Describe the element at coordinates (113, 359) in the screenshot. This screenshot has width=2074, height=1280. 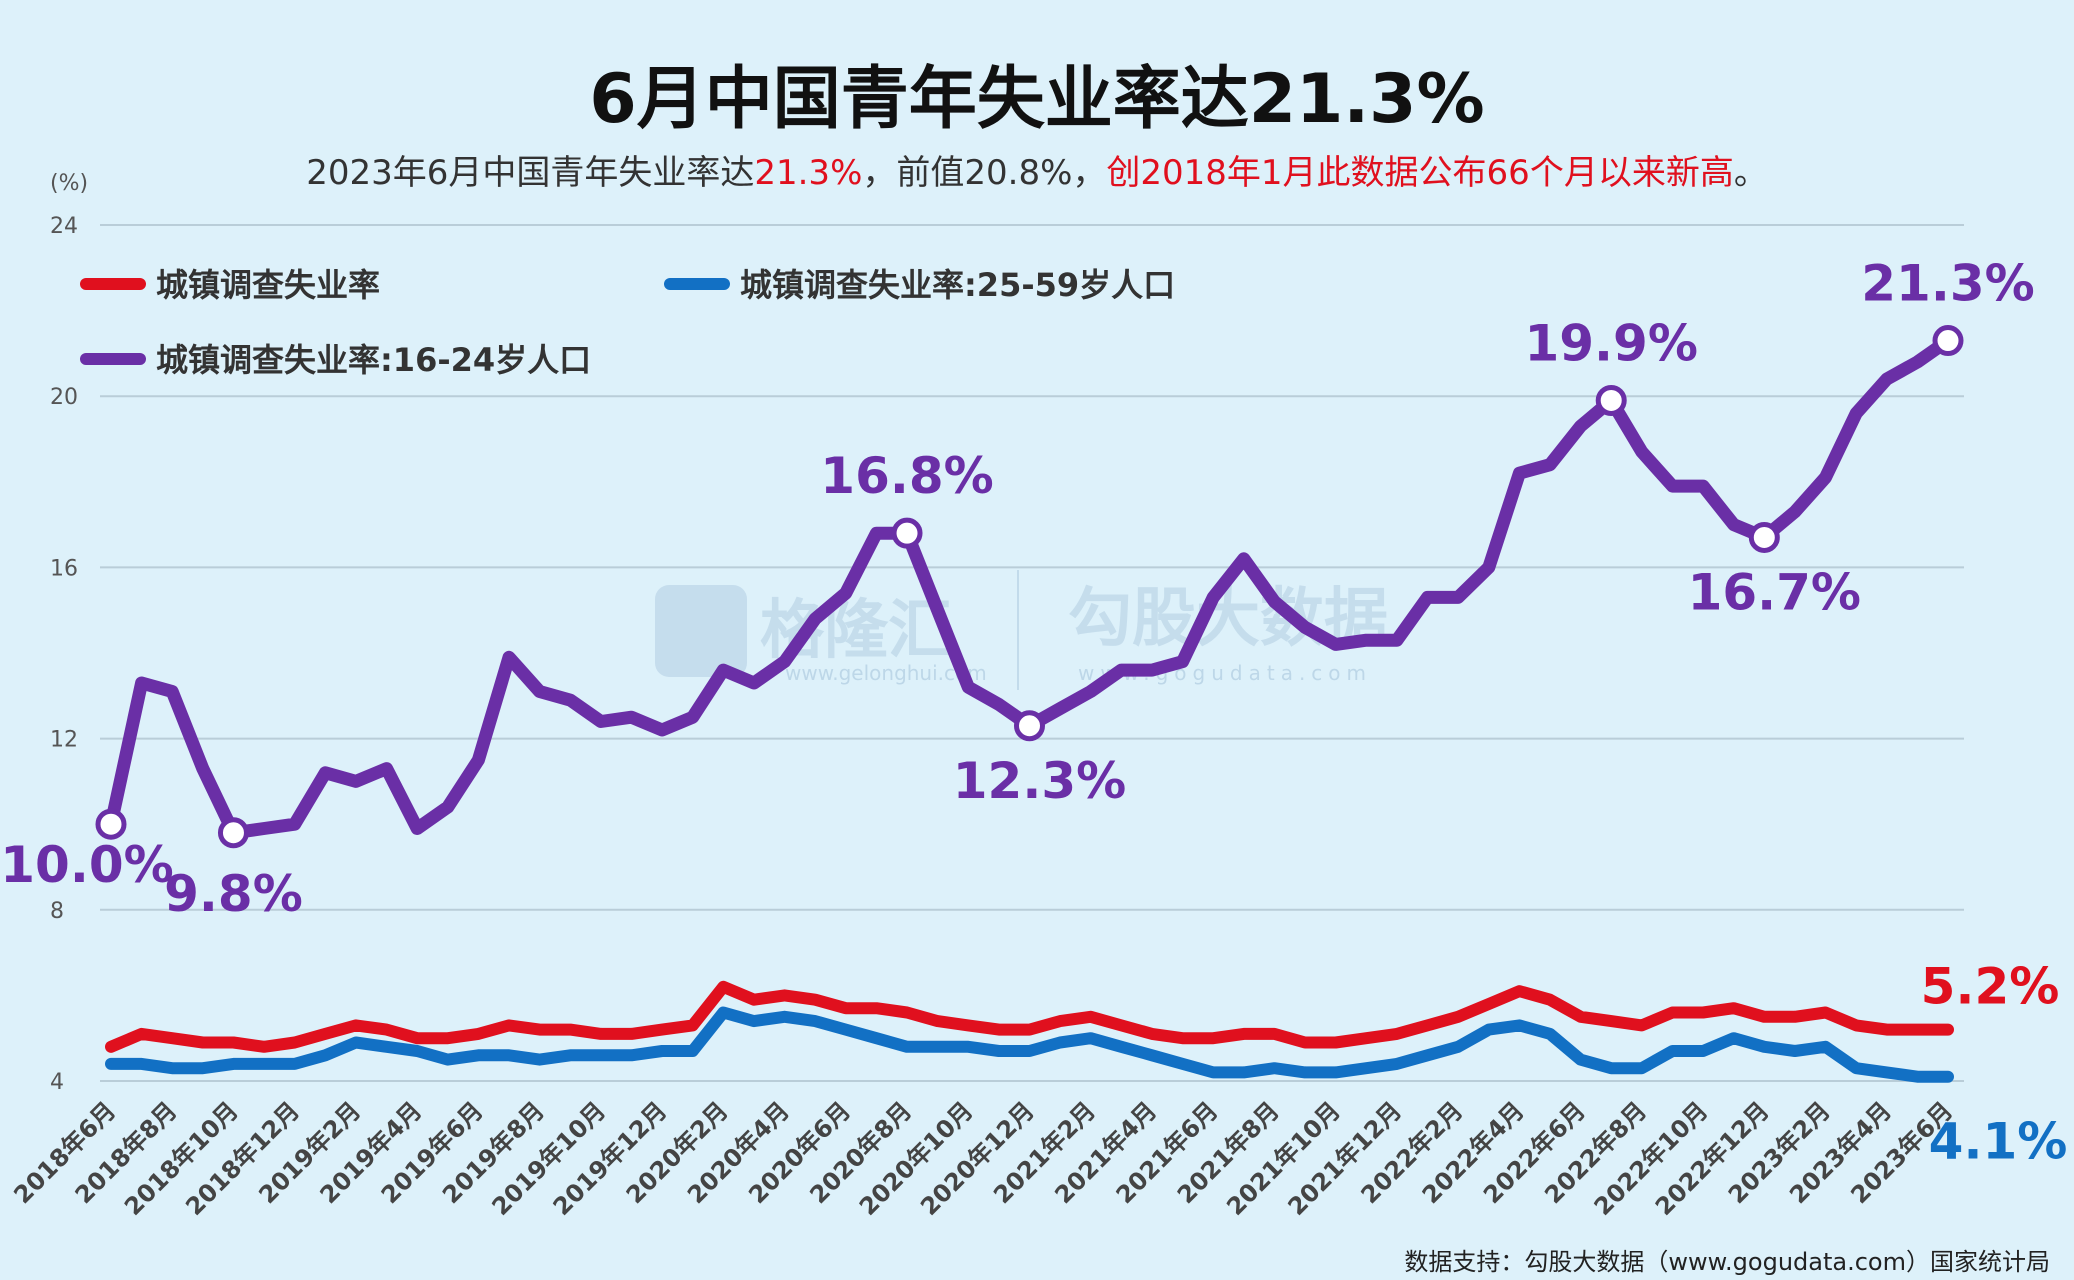
I see `legend-swatch-purple` at that location.